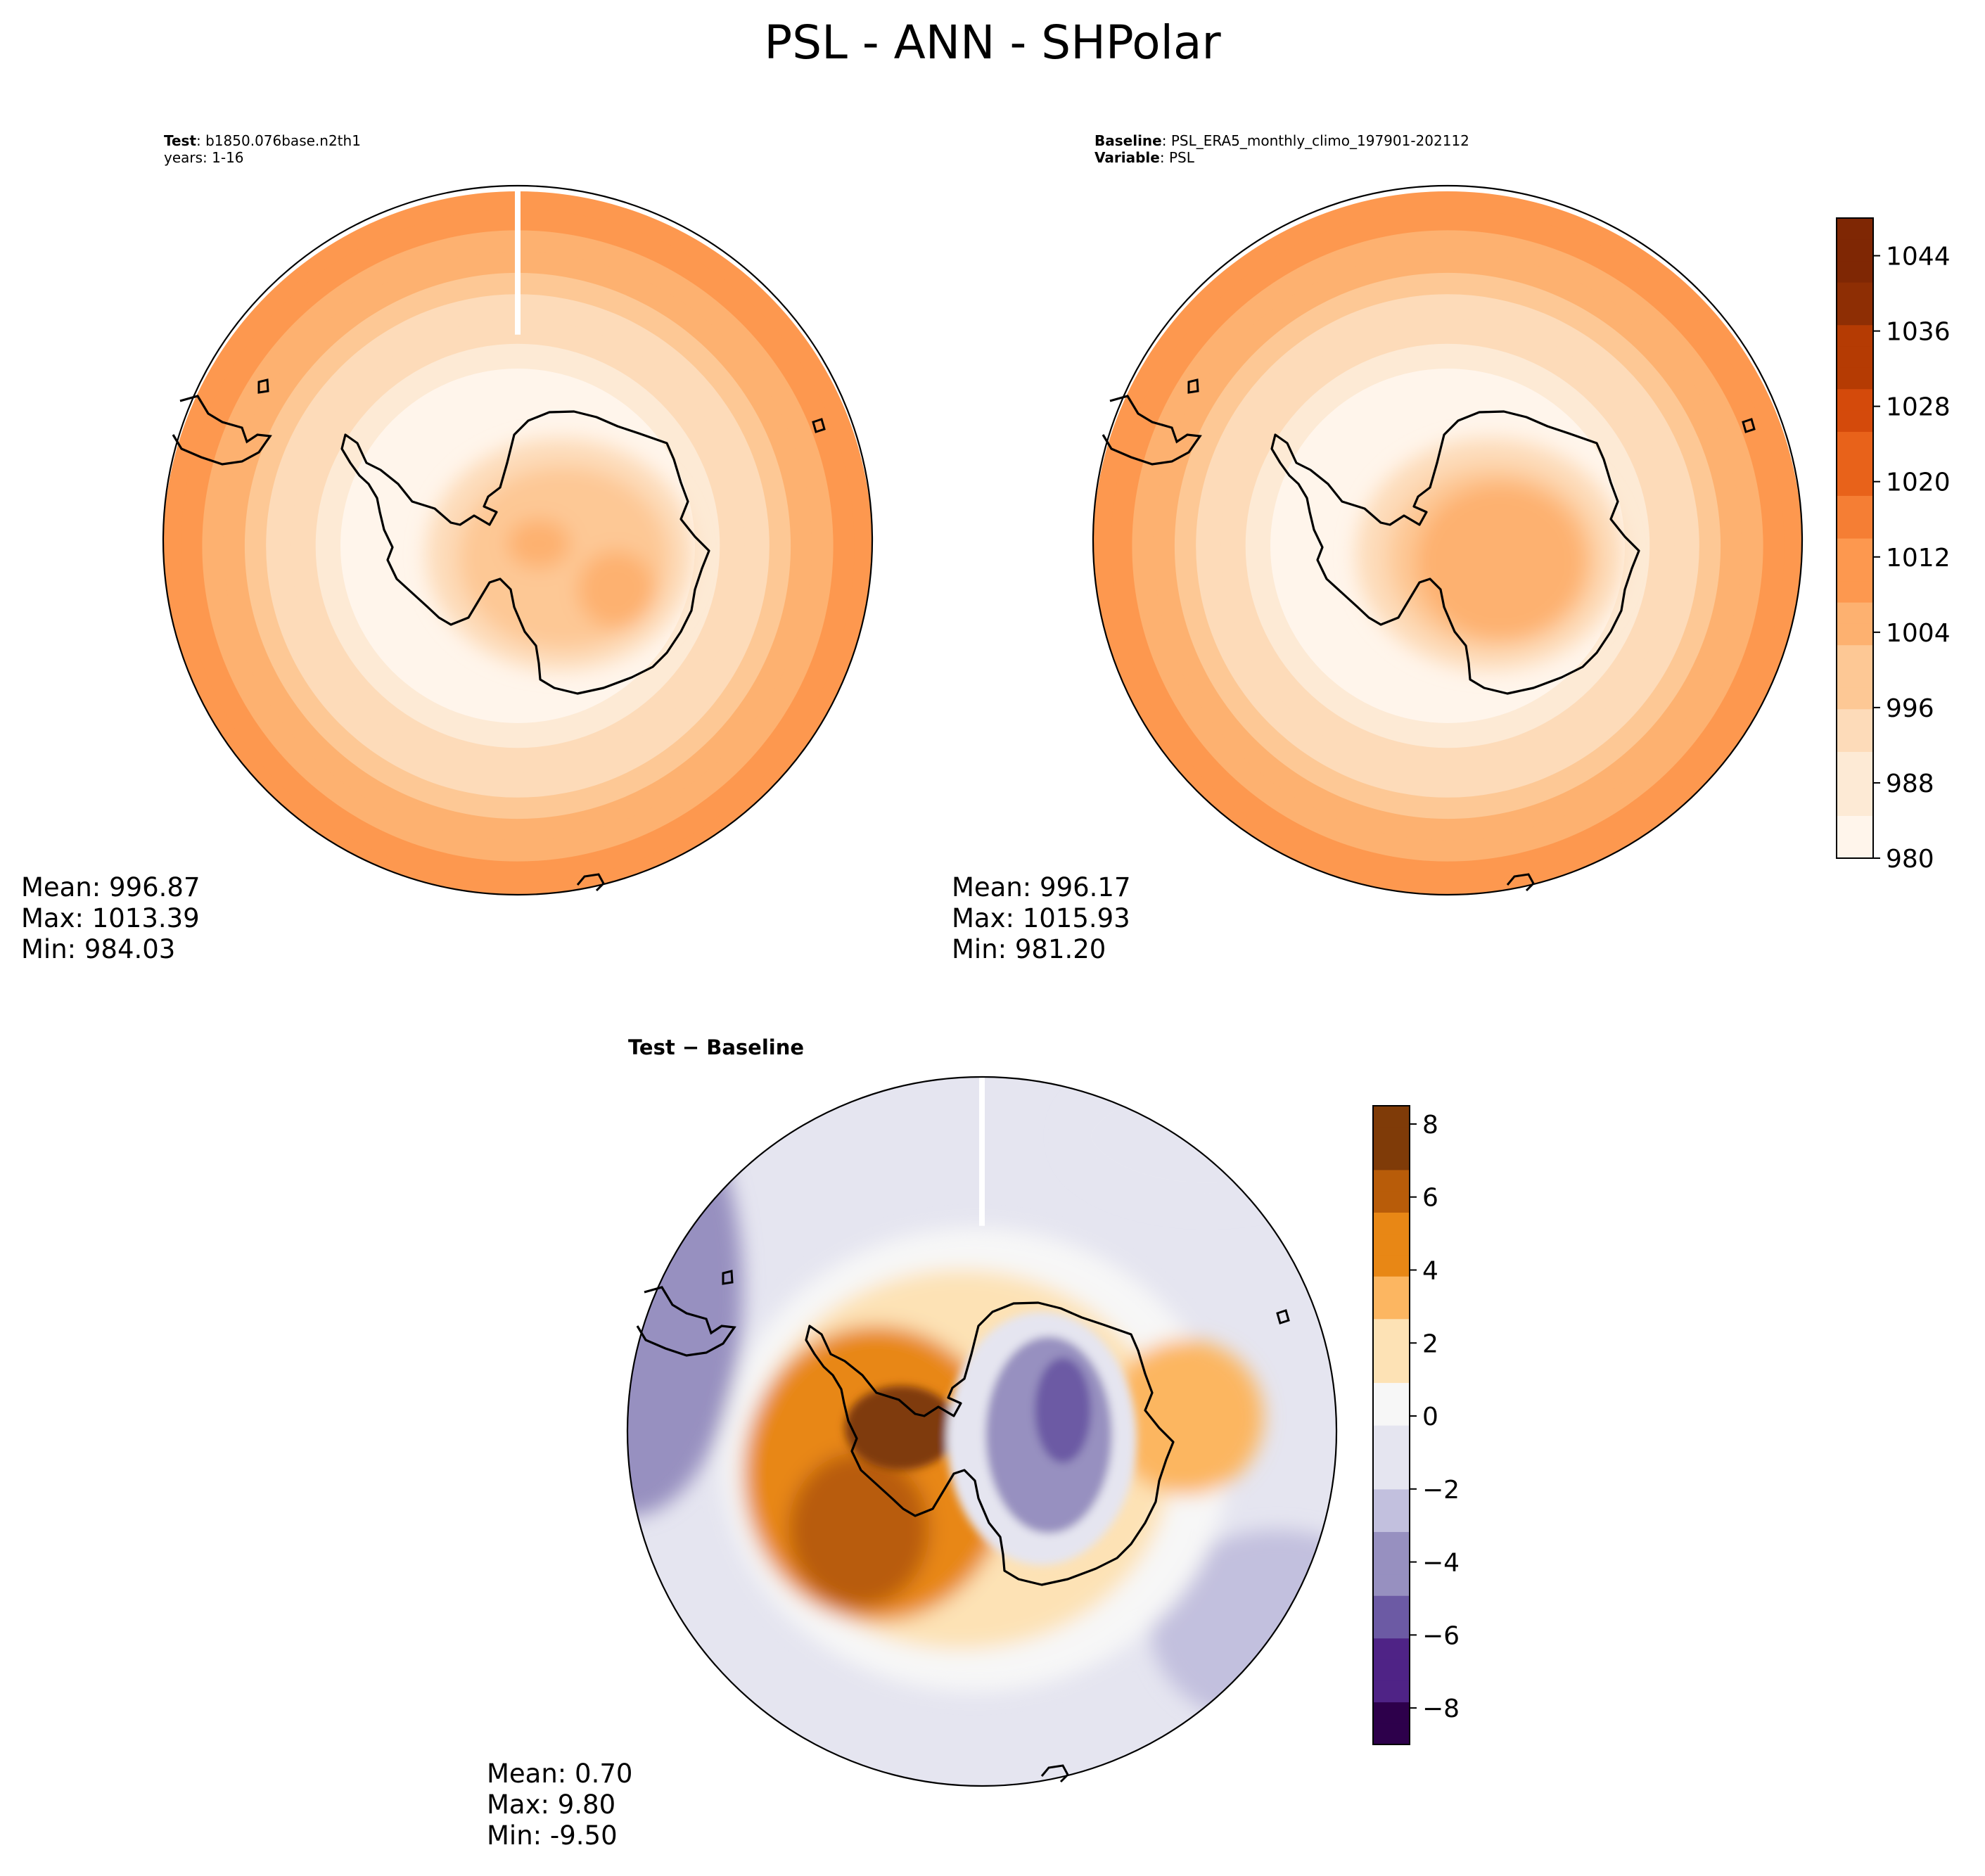 The image size is (1985, 1876). What do you see at coordinates (559, 1805) in the screenshot?
I see `diff-stats: Mean: 0.70 Max: 9.80 Min: -9.50` at bounding box center [559, 1805].